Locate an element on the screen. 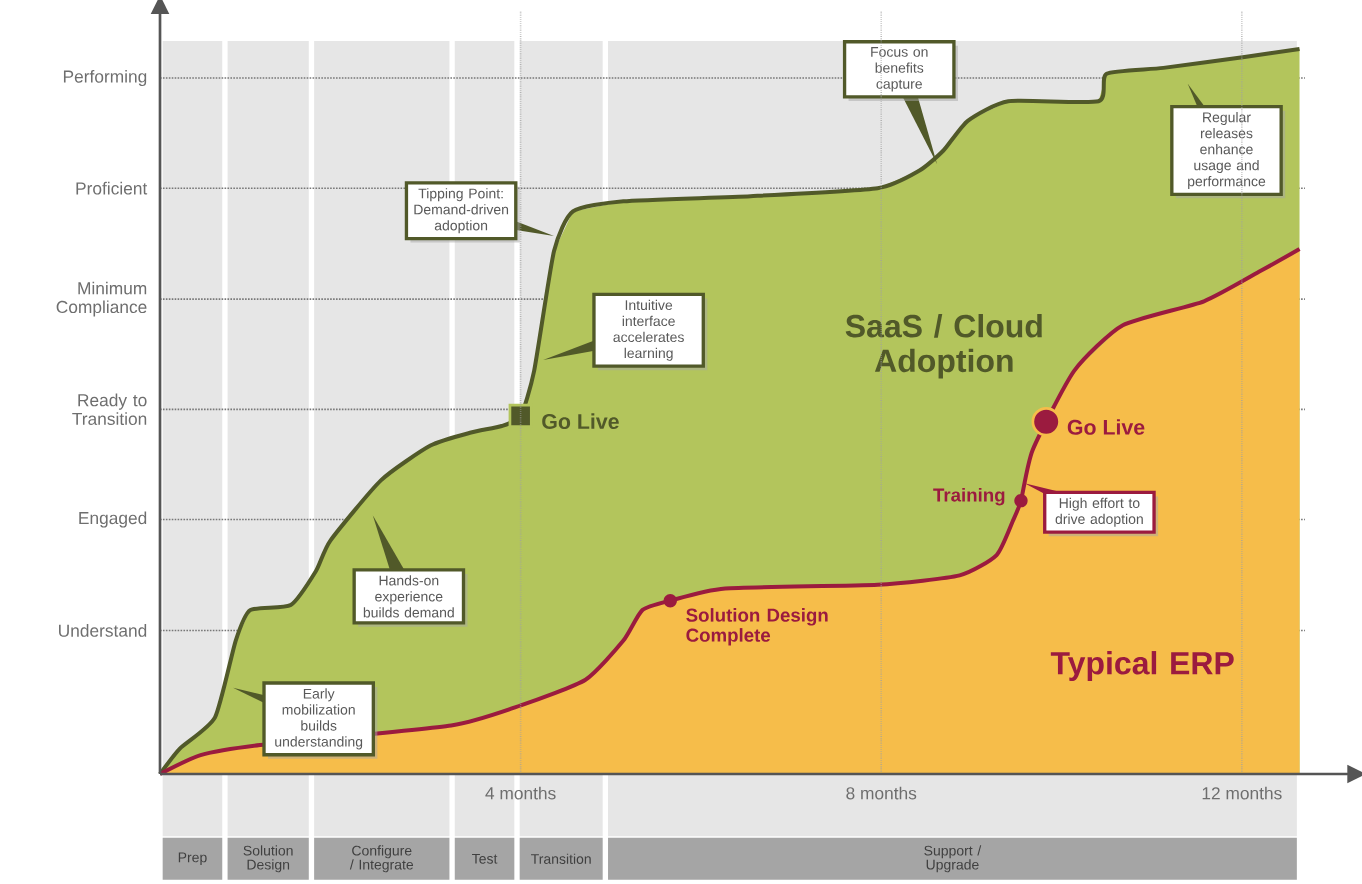 The image size is (1362, 884). band-label: Configure / Integrate is located at coordinates (381, 859).